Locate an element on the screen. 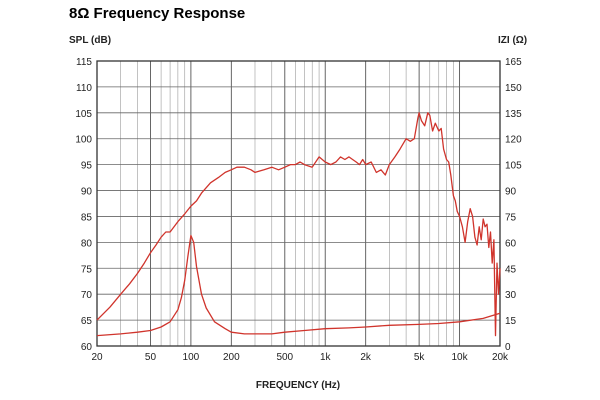  x-tick-label: 2k is located at coordinates (366, 357).